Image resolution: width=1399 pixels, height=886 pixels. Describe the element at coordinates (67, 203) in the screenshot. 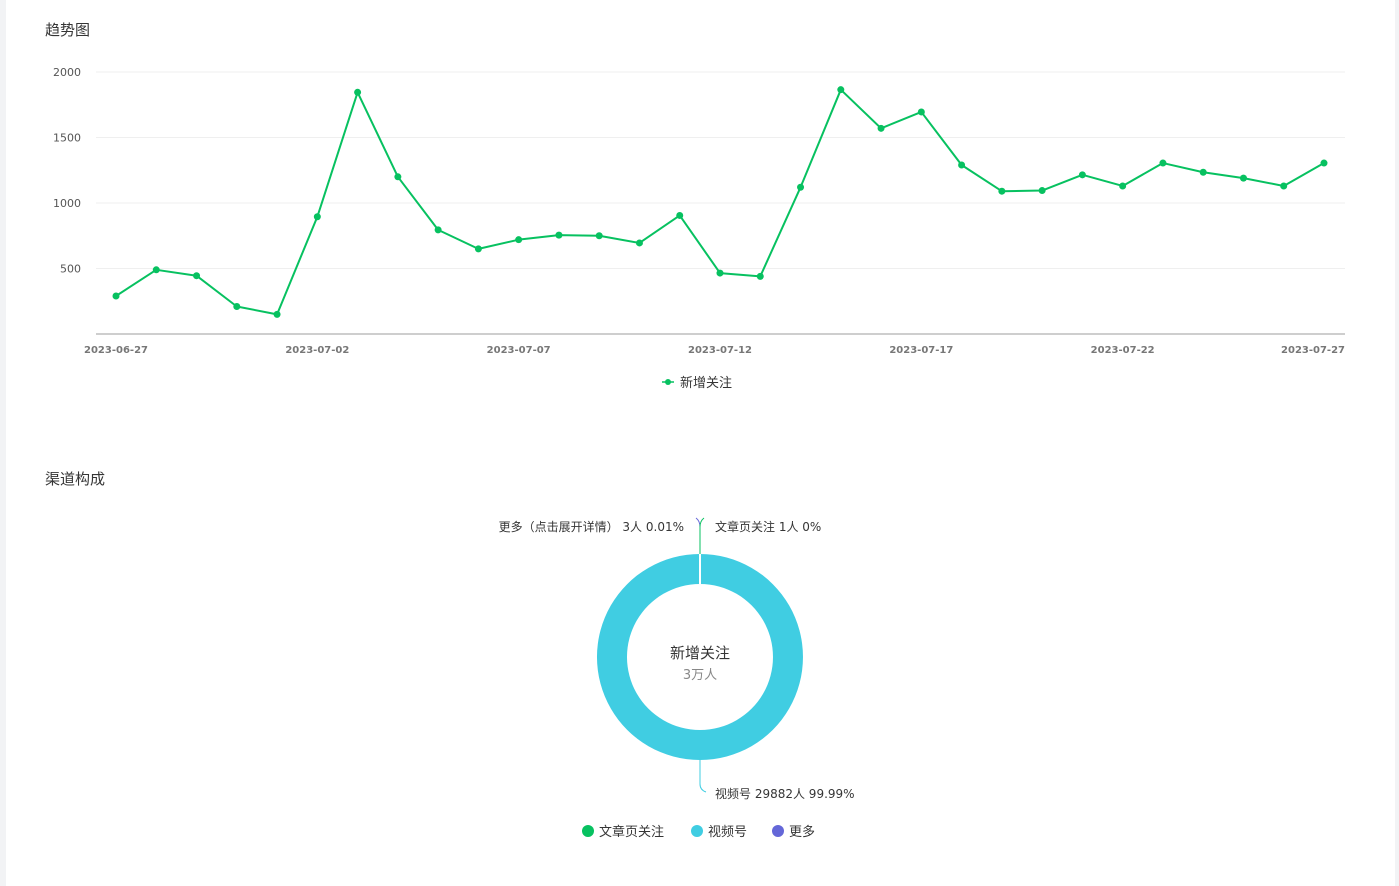

I see `y-tick-label: 1000` at that location.